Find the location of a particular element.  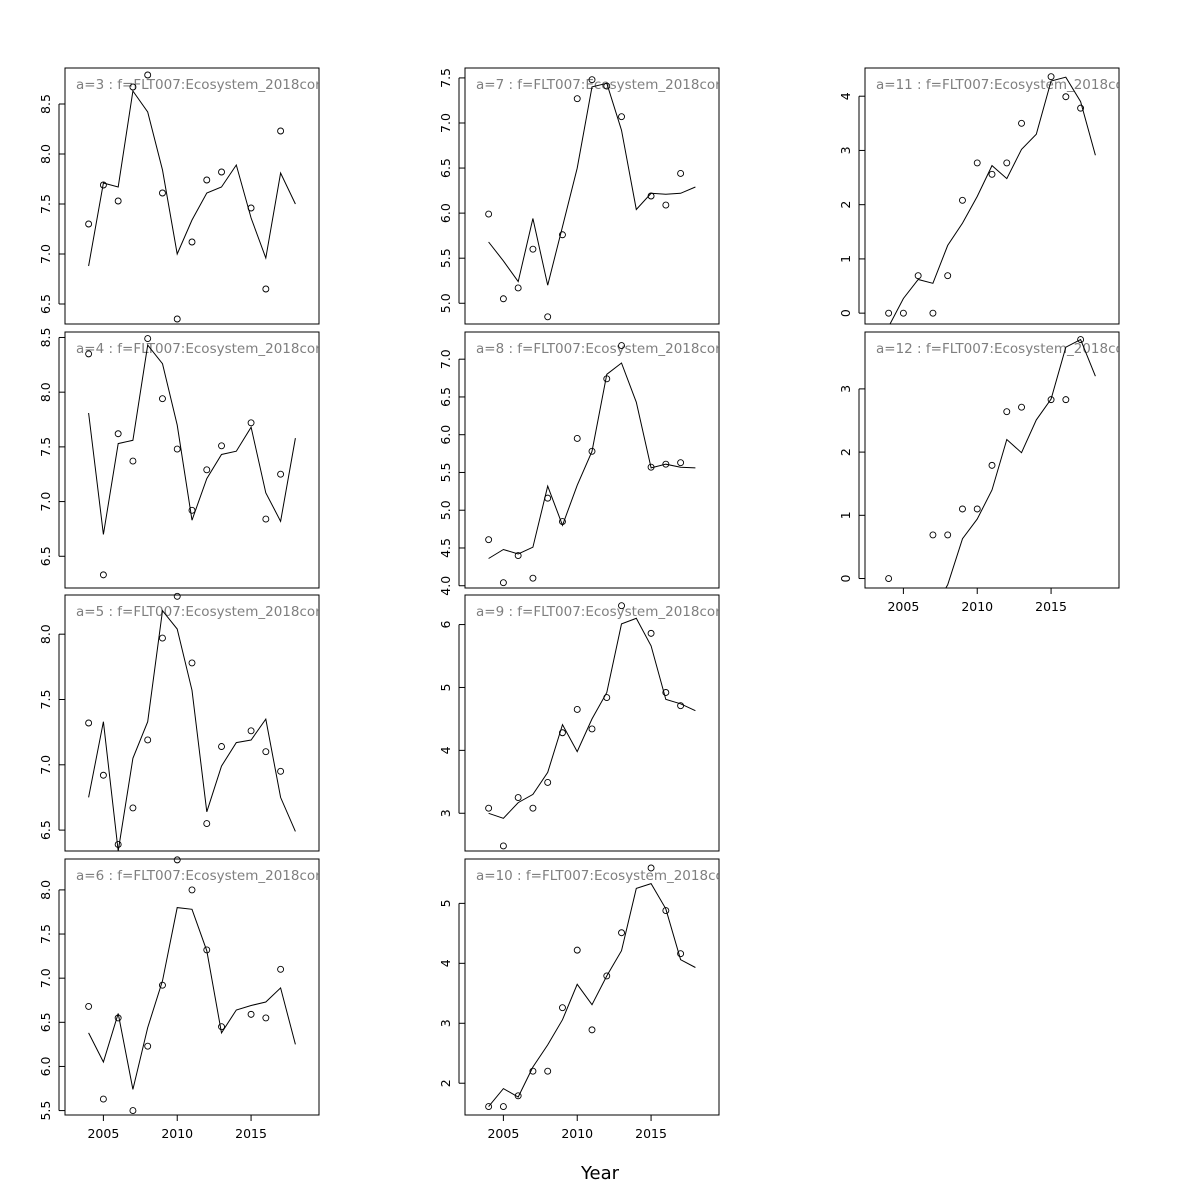

panel-label: a=9 : f=FLT007:Ecosystem_2018cor is located at coordinates (598, 612).